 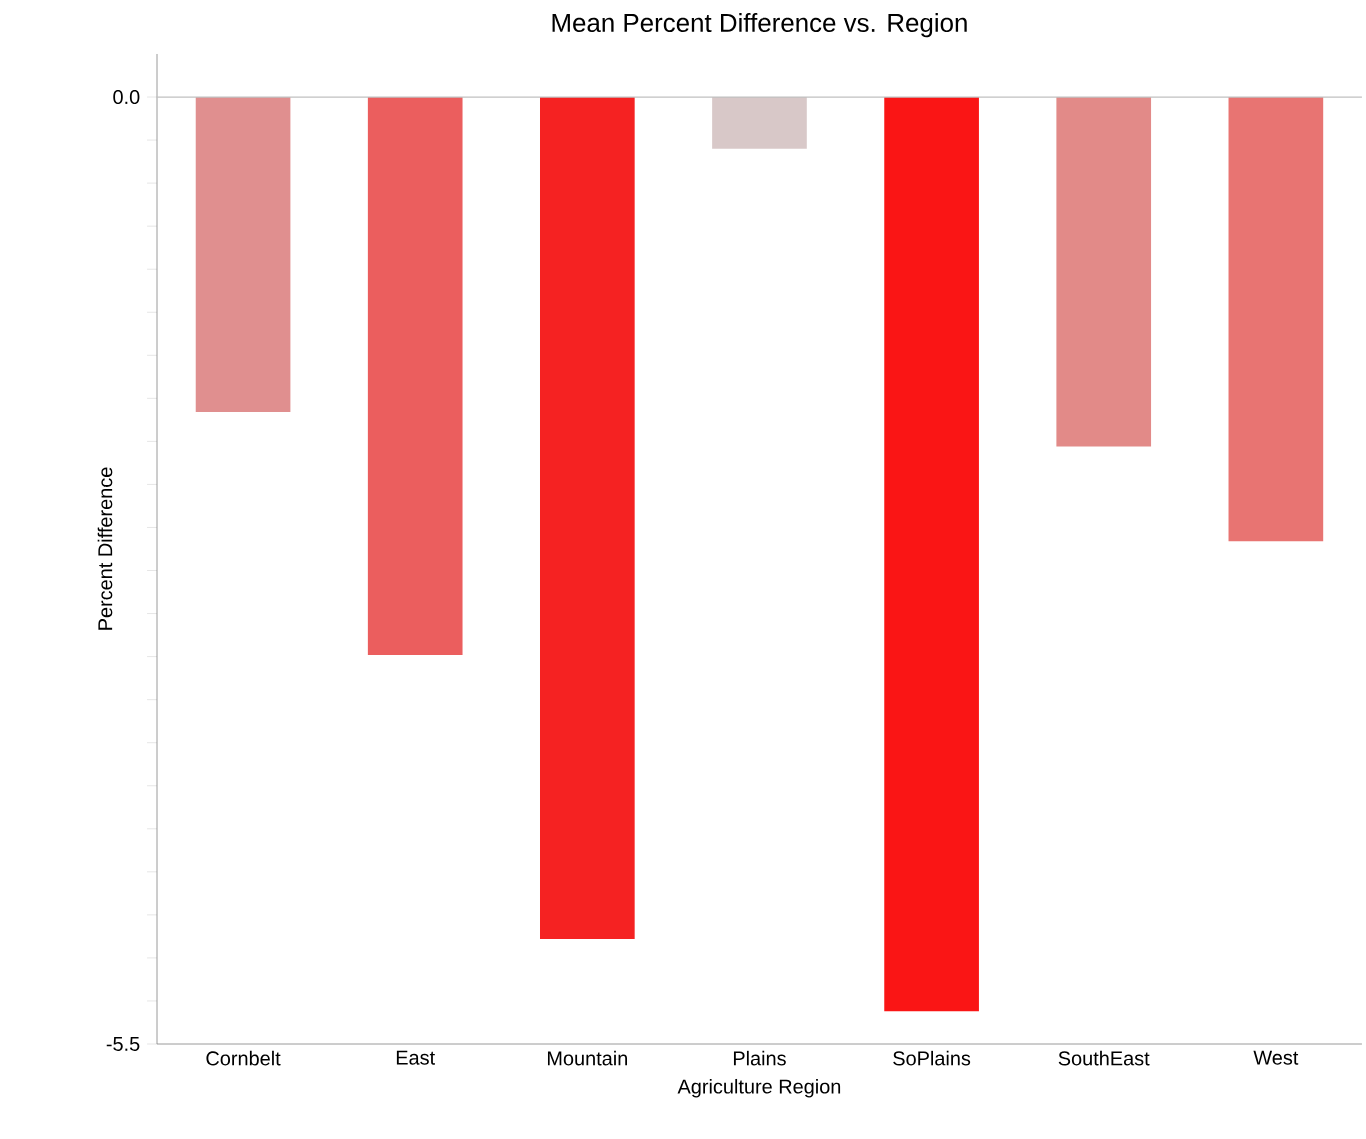 I want to click on x-axis-title: Agriculture Region, so click(x=759, y=1088).